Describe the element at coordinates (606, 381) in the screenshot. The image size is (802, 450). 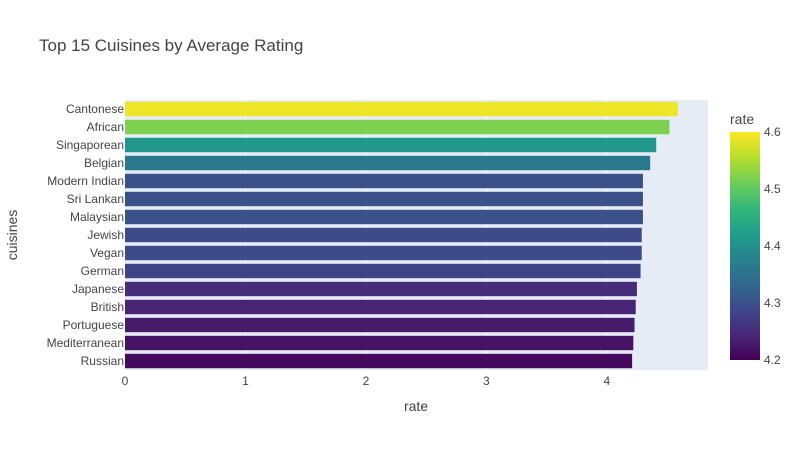
I see `x-tick-label: 4` at that location.